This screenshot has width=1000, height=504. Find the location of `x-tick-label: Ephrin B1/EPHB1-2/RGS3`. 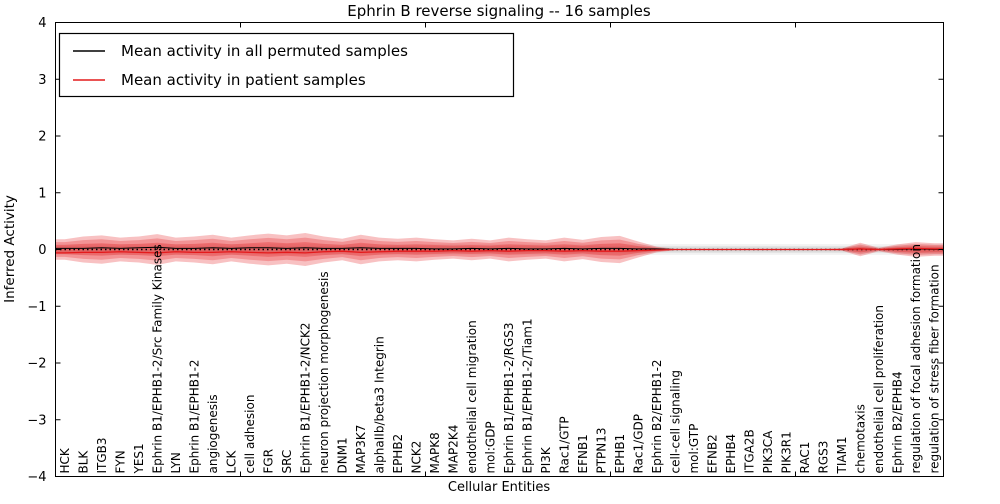

x-tick-label: Ephrin B1/EPHB1-2/RGS3 is located at coordinates (509, 397).